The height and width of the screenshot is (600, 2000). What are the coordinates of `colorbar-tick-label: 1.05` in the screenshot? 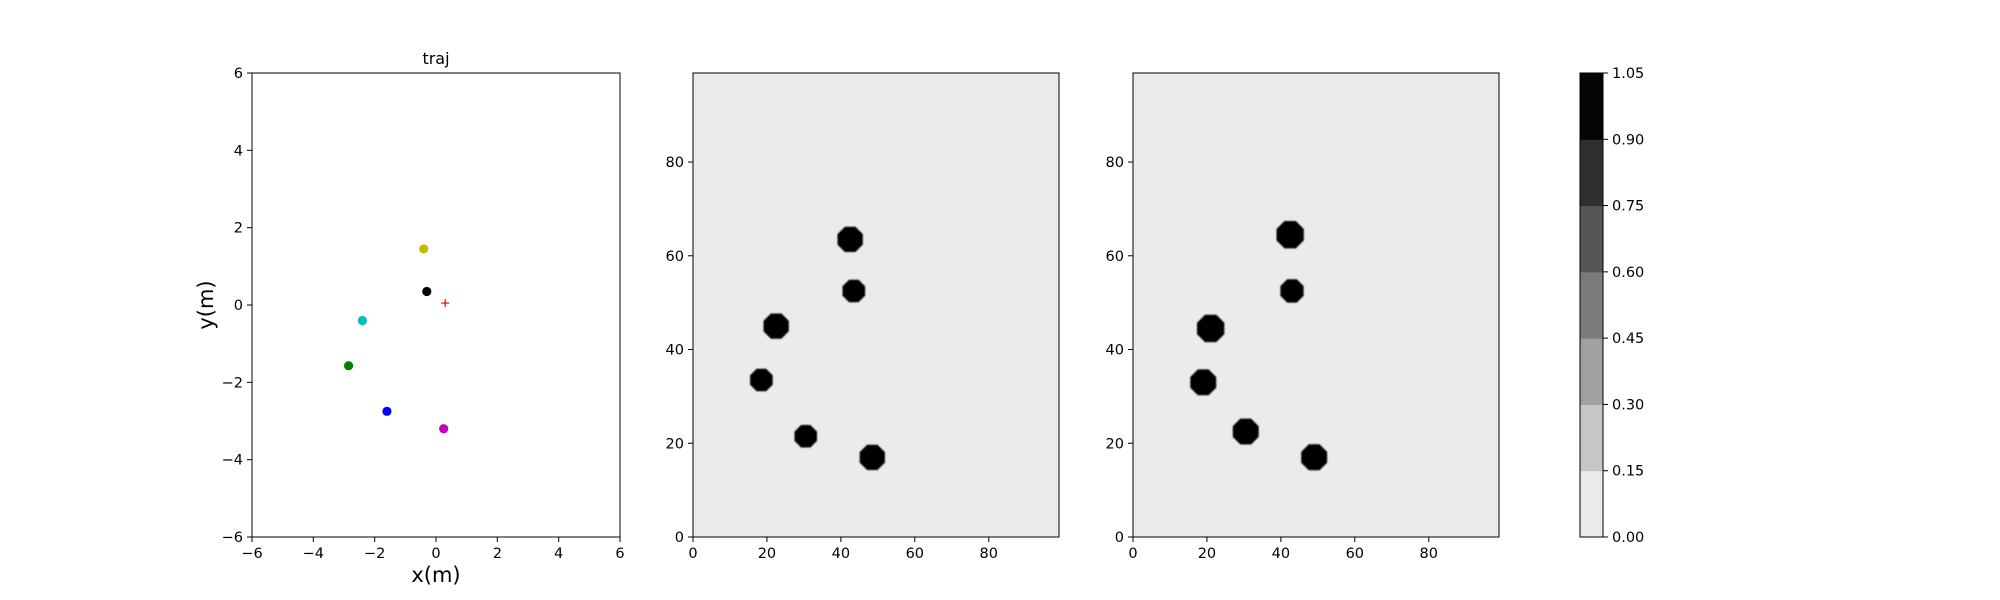 It's located at (1628, 74).